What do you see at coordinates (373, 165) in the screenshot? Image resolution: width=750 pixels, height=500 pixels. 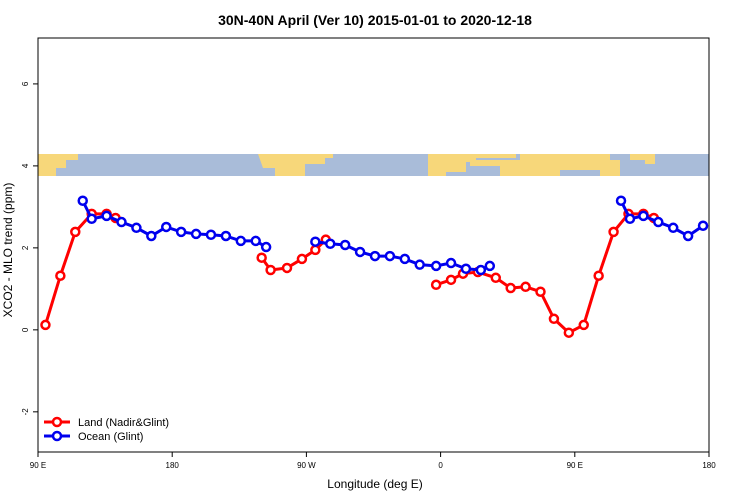 I see `map-strip` at bounding box center [373, 165].